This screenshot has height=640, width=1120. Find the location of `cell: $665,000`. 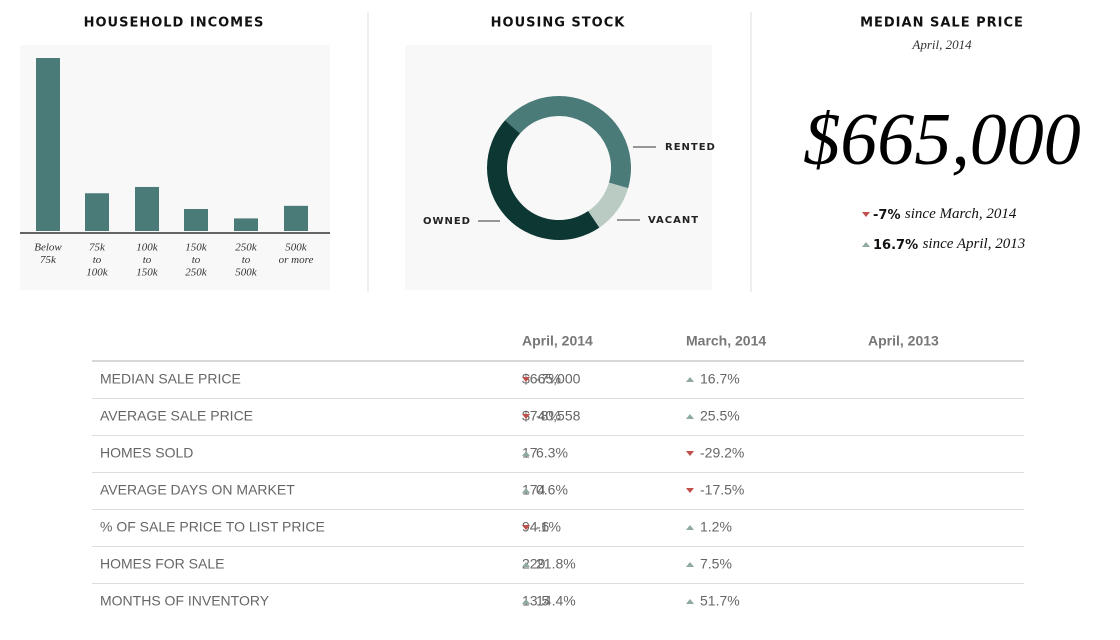

cell: $665,000 is located at coordinates (551, 379).